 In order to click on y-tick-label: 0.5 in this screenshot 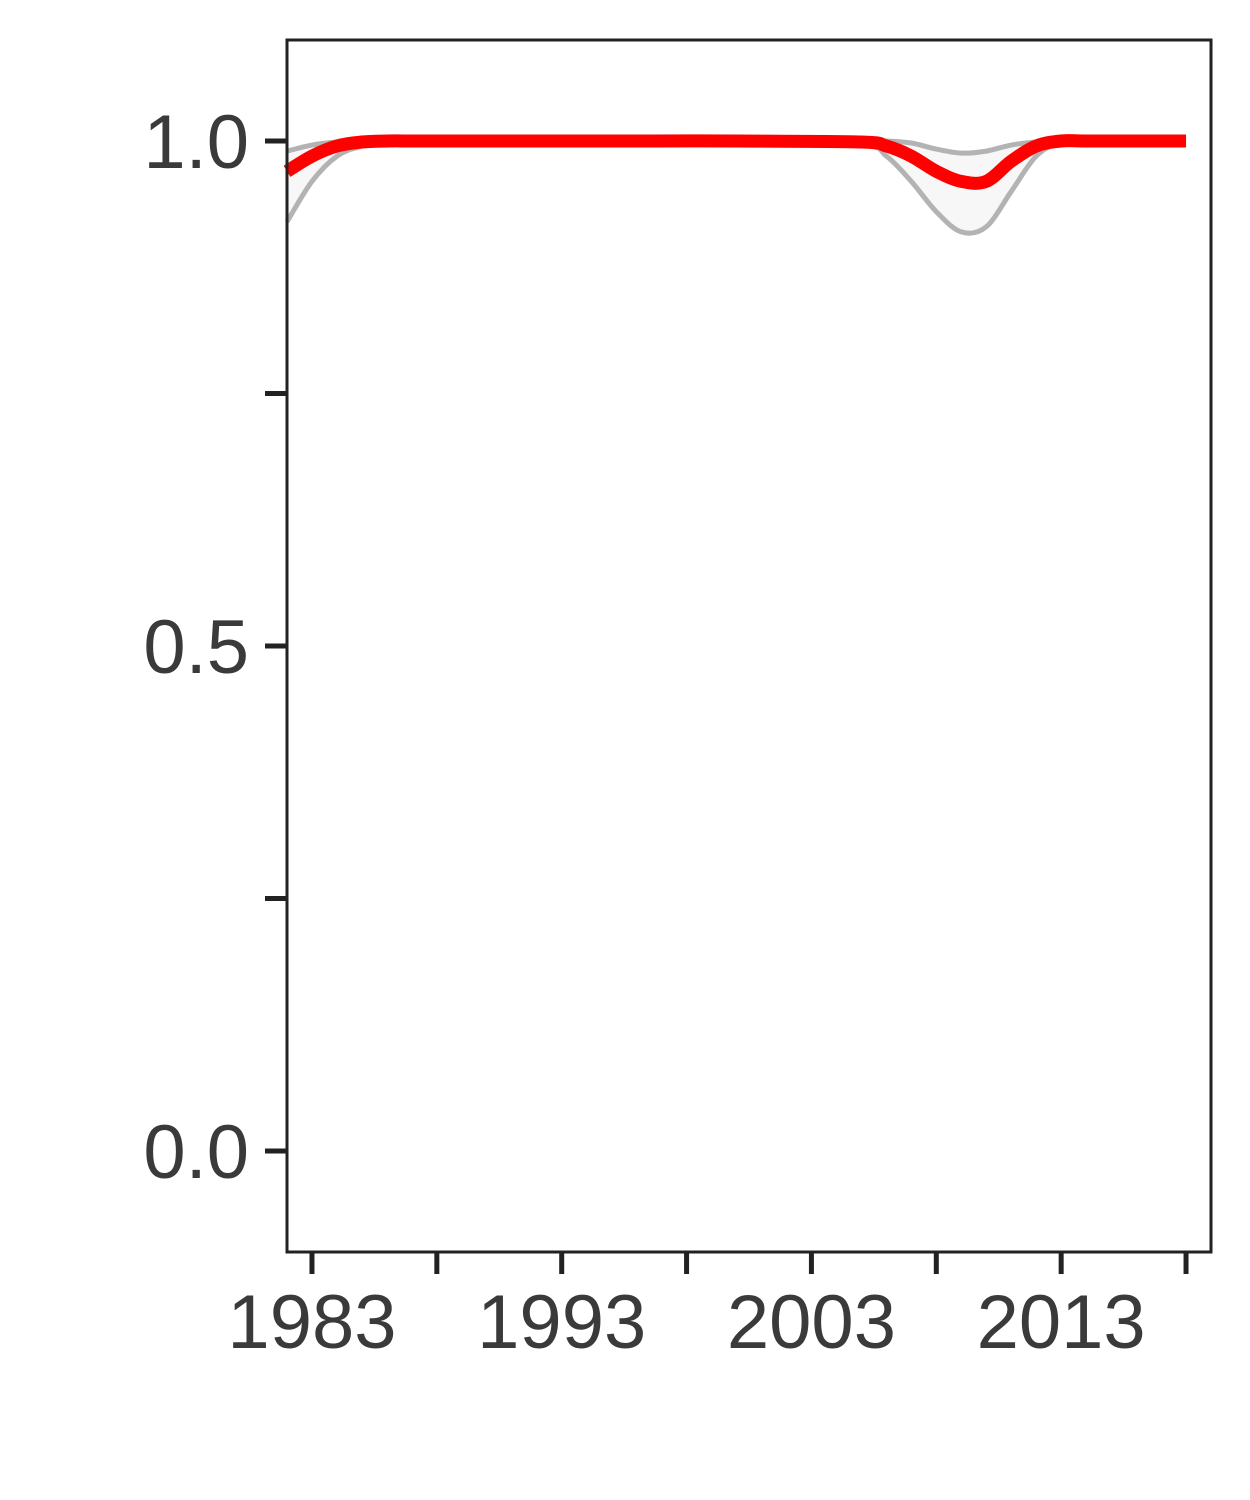, I will do `click(196, 647)`.